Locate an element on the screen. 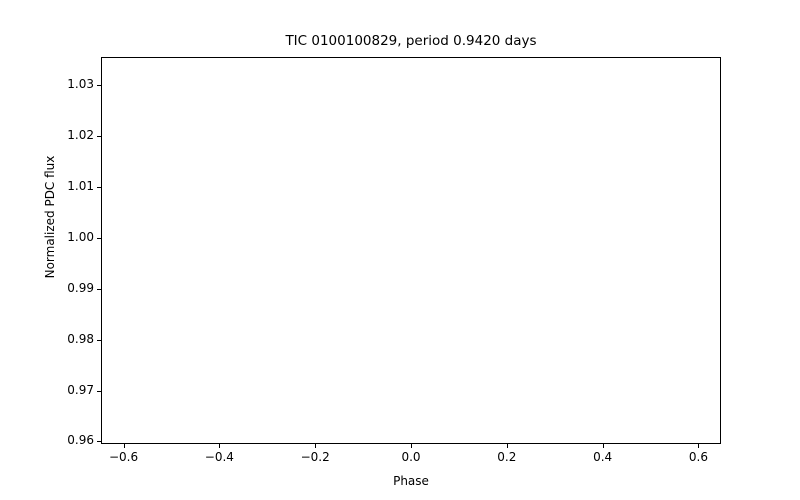  y-tick-label: 0.98 is located at coordinates (80, 338).